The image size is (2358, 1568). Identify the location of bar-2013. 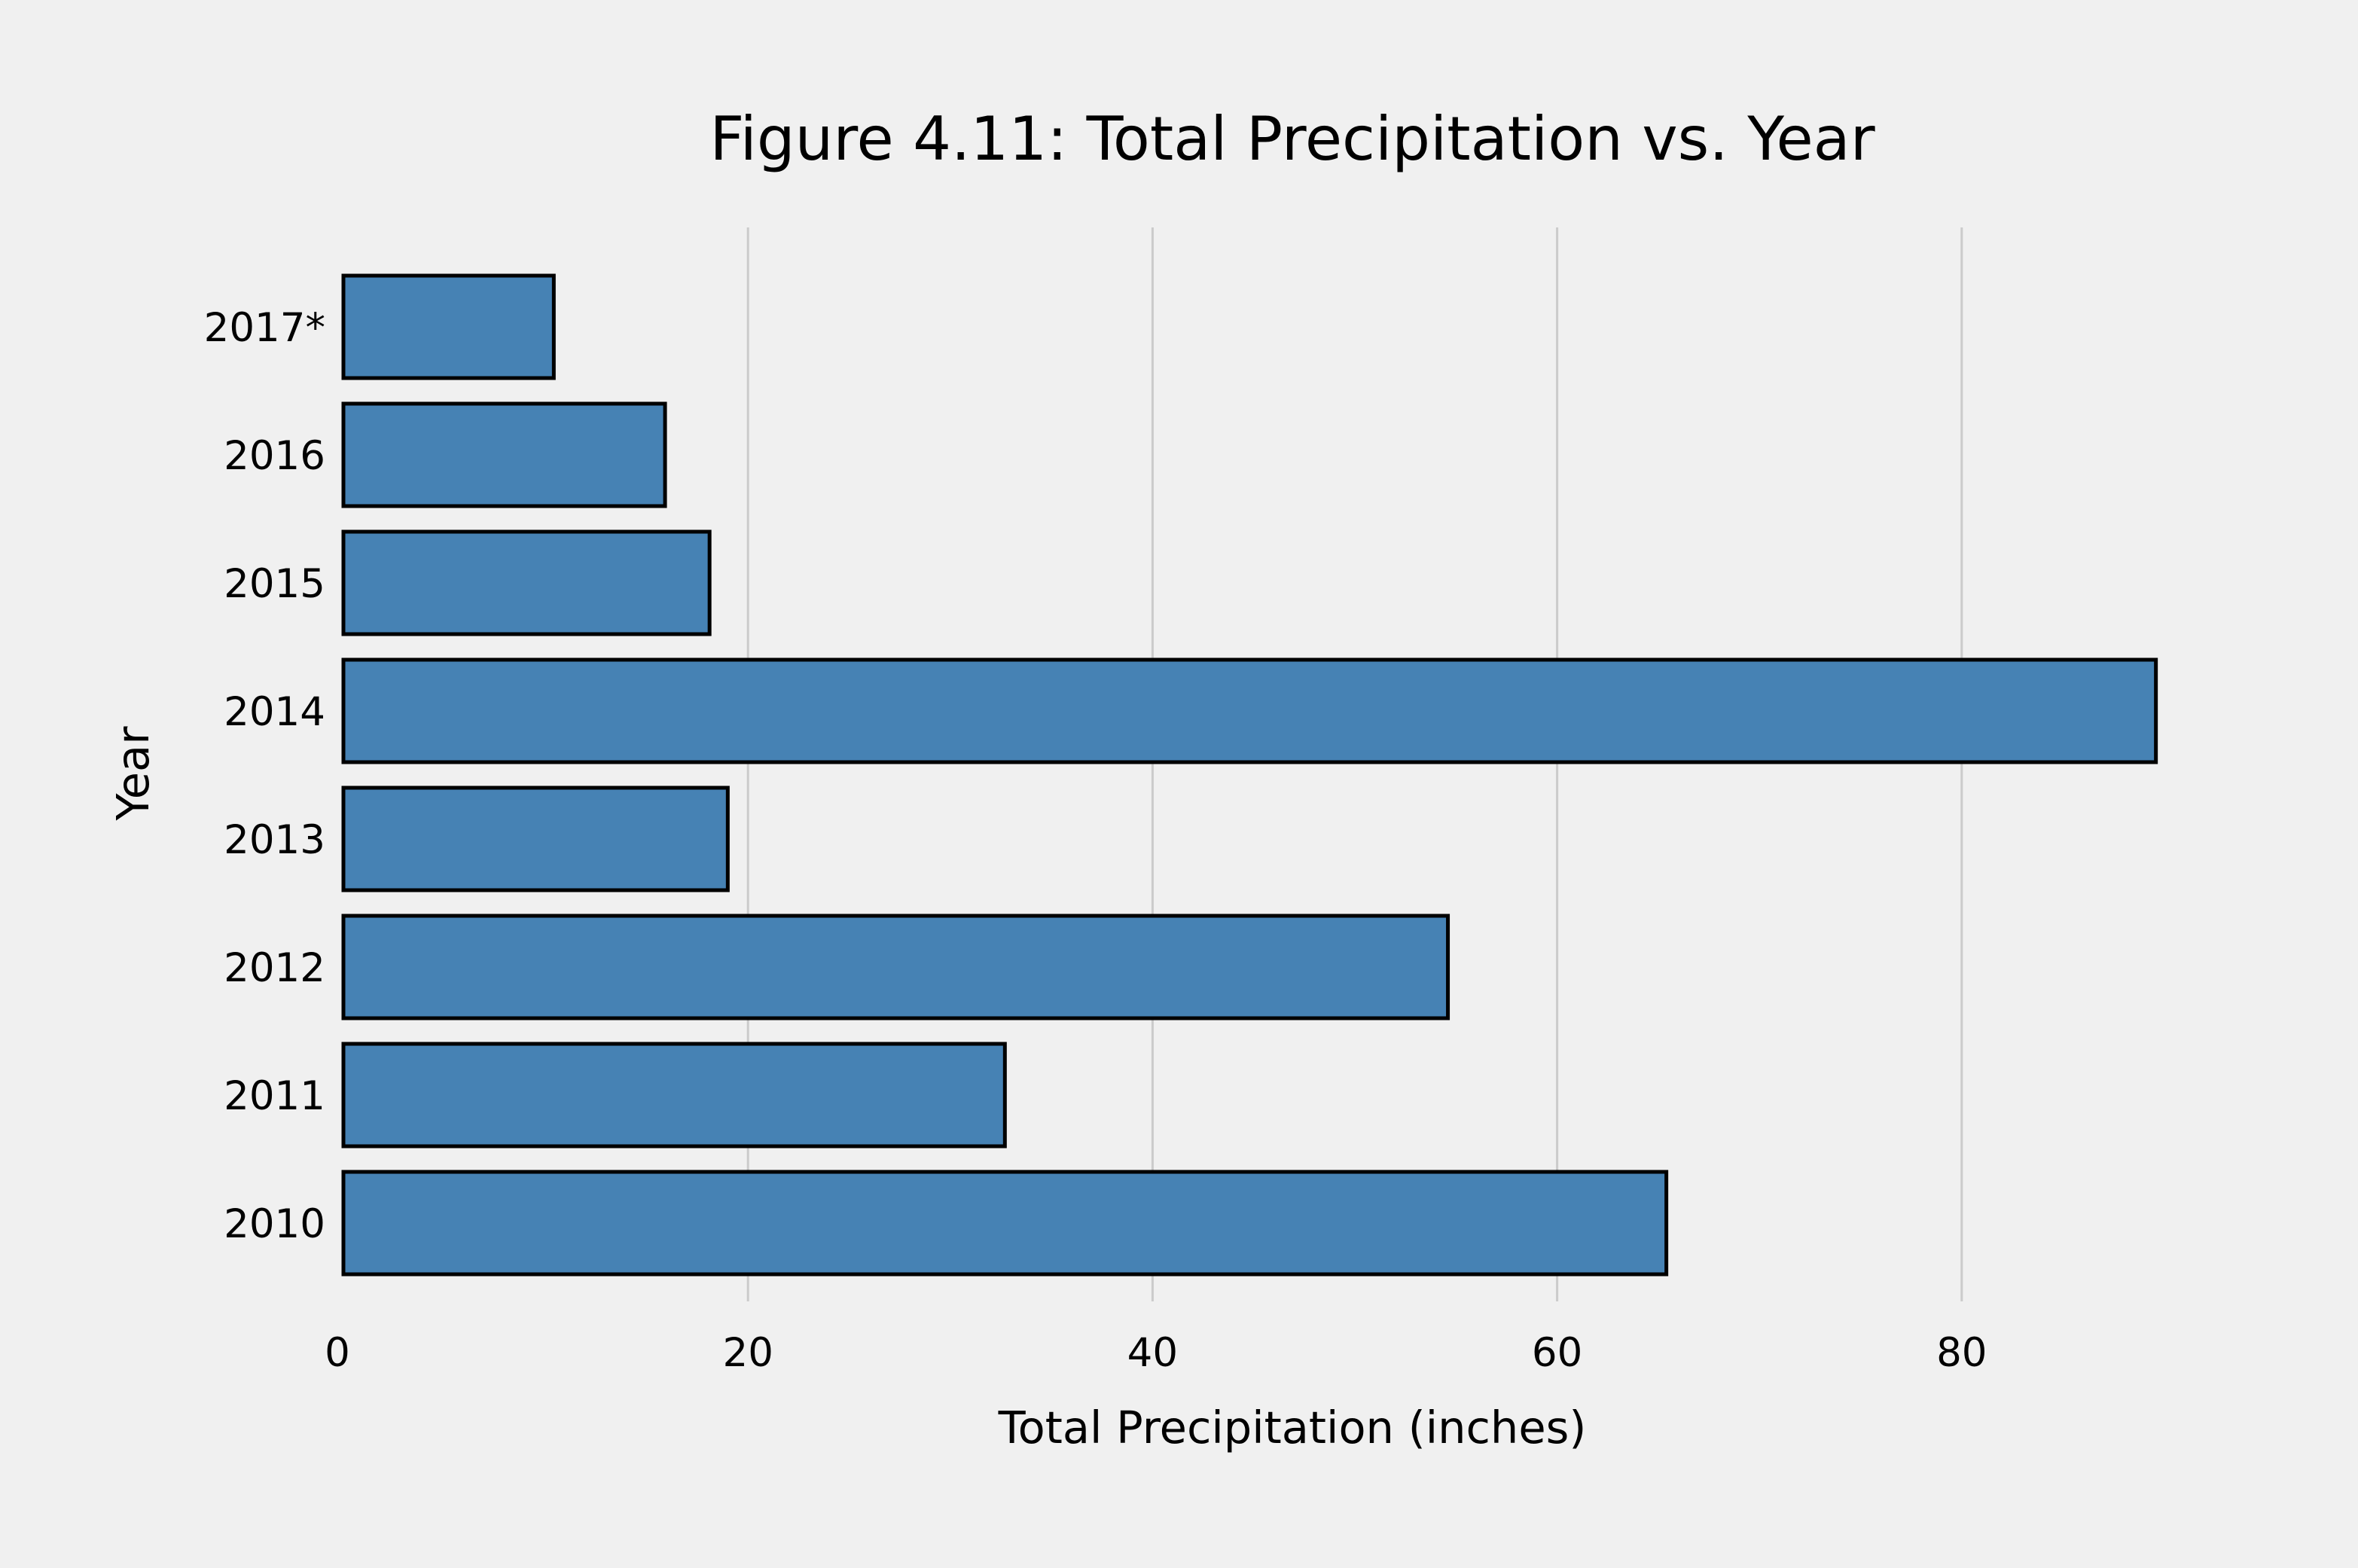
(535, 839).